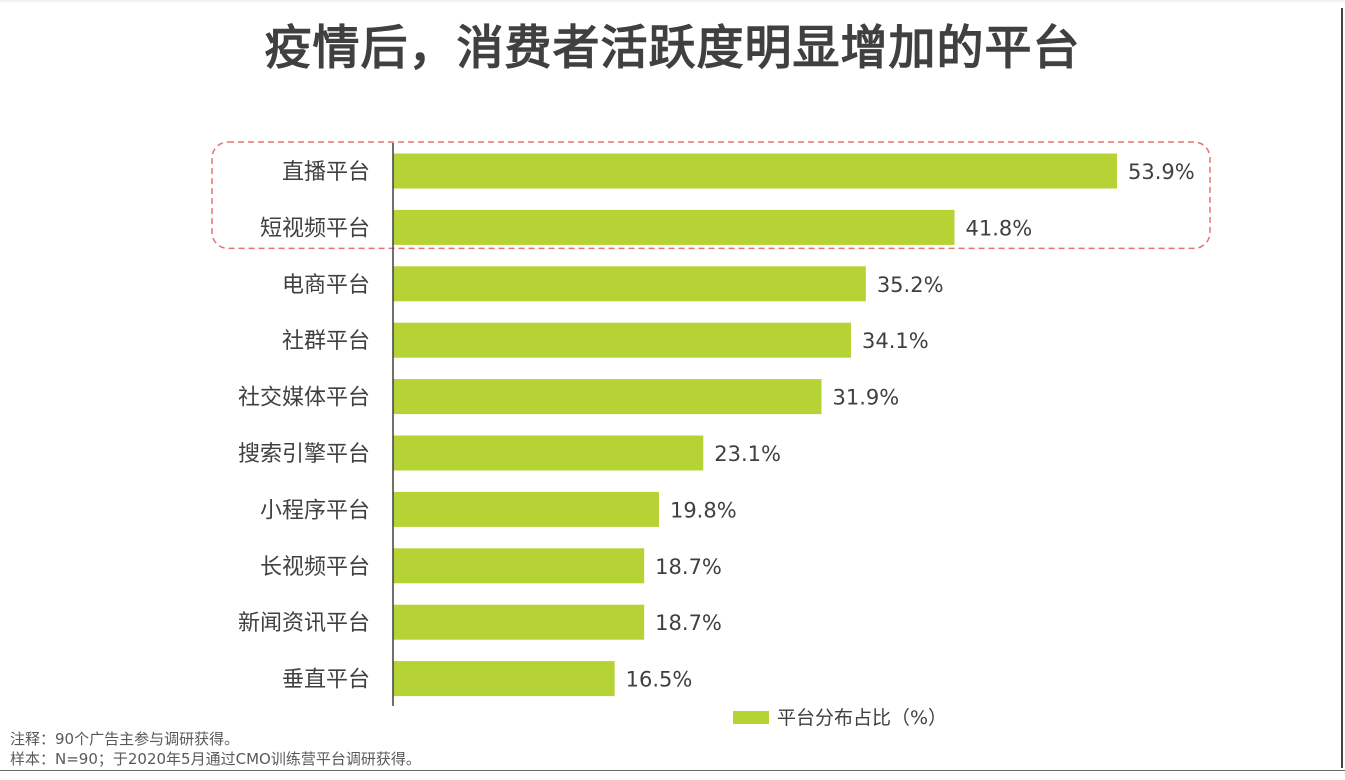 The height and width of the screenshot is (780, 1345). What do you see at coordinates (703, 510) in the screenshot?
I see `value-label: 19.8%` at bounding box center [703, 510].